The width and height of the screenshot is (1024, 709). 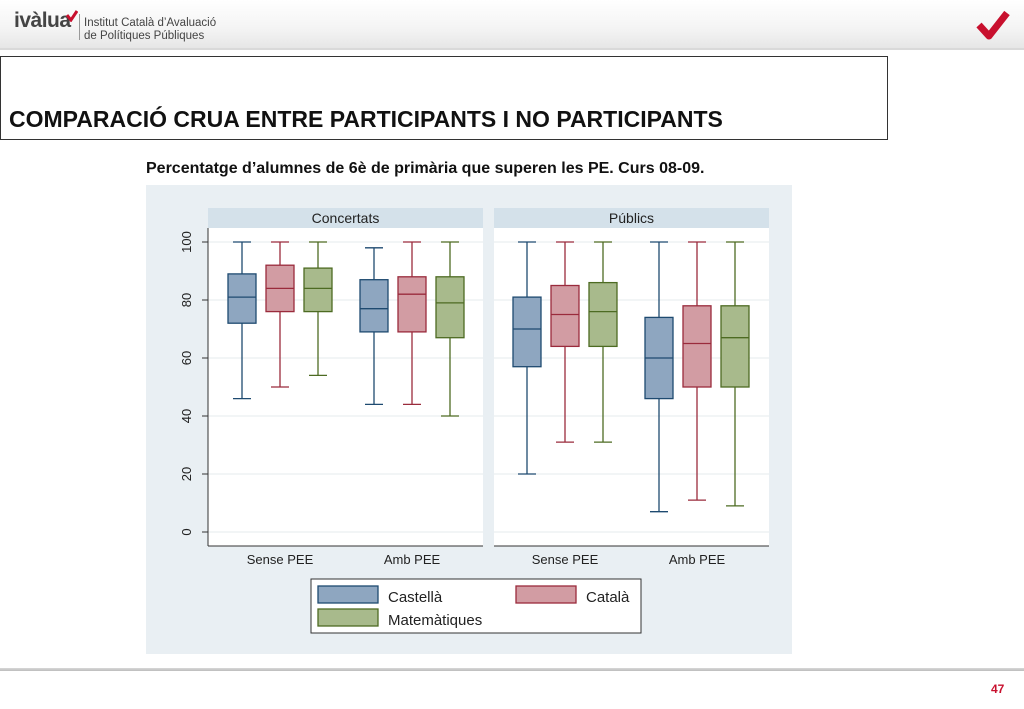 I want to click on y-tick-label: 80, so click(x=186, y=300).